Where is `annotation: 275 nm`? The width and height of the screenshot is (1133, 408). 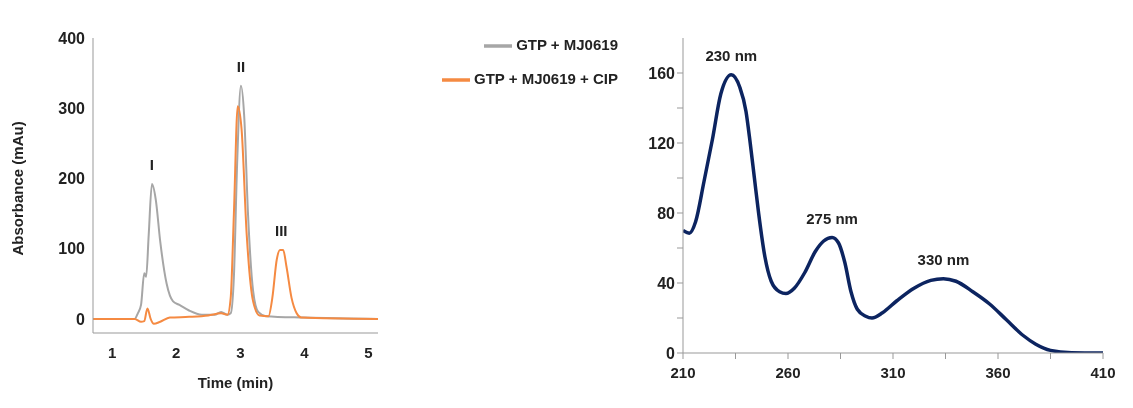 annotation: 275 nm is located at coordinates (832, 218).